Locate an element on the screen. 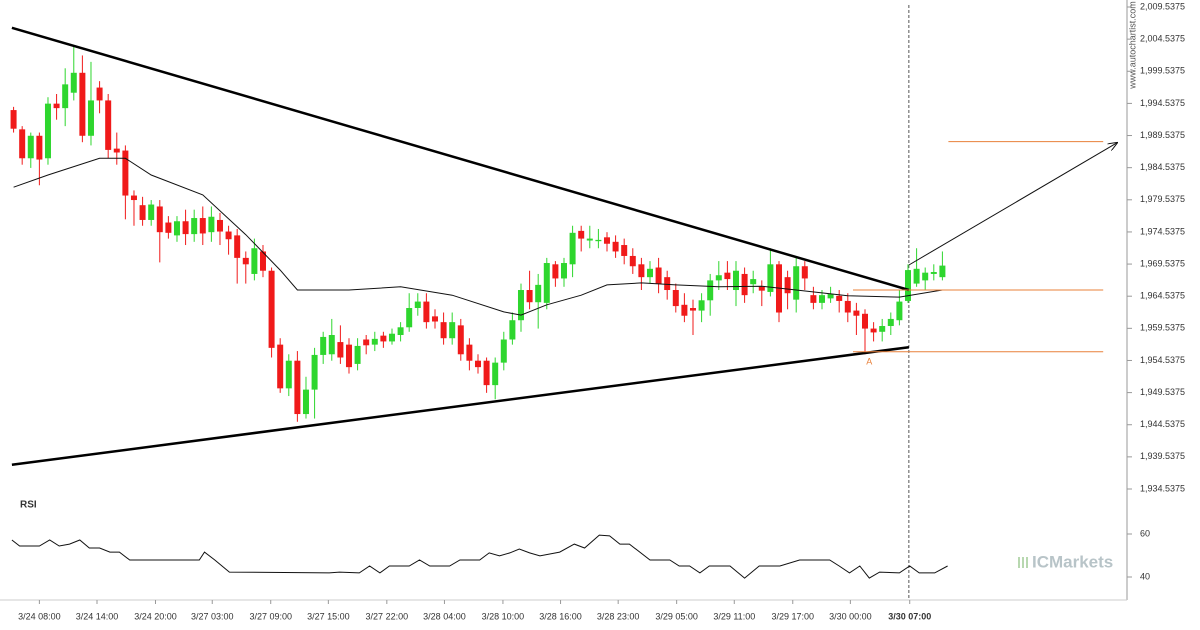  y-tick-label: 1,989.5375 is located at coordinates (1162, 135).